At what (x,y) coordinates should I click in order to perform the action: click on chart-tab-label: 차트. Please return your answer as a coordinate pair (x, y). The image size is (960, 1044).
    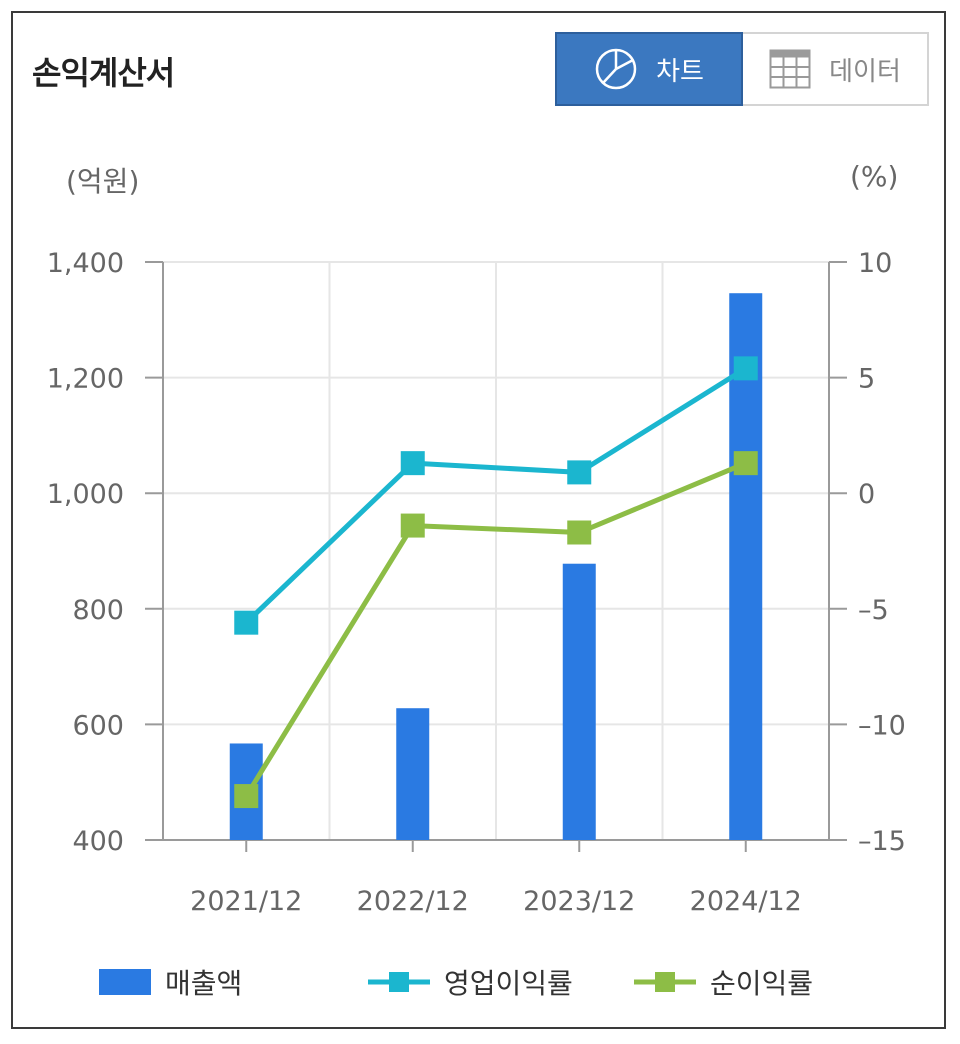
    Looking at the image, I should click on (680, 71).